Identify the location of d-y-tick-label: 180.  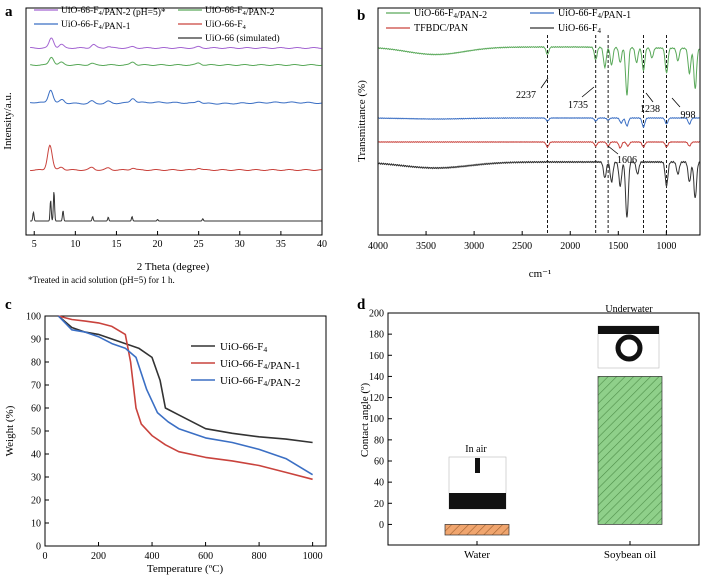
(376, 335).